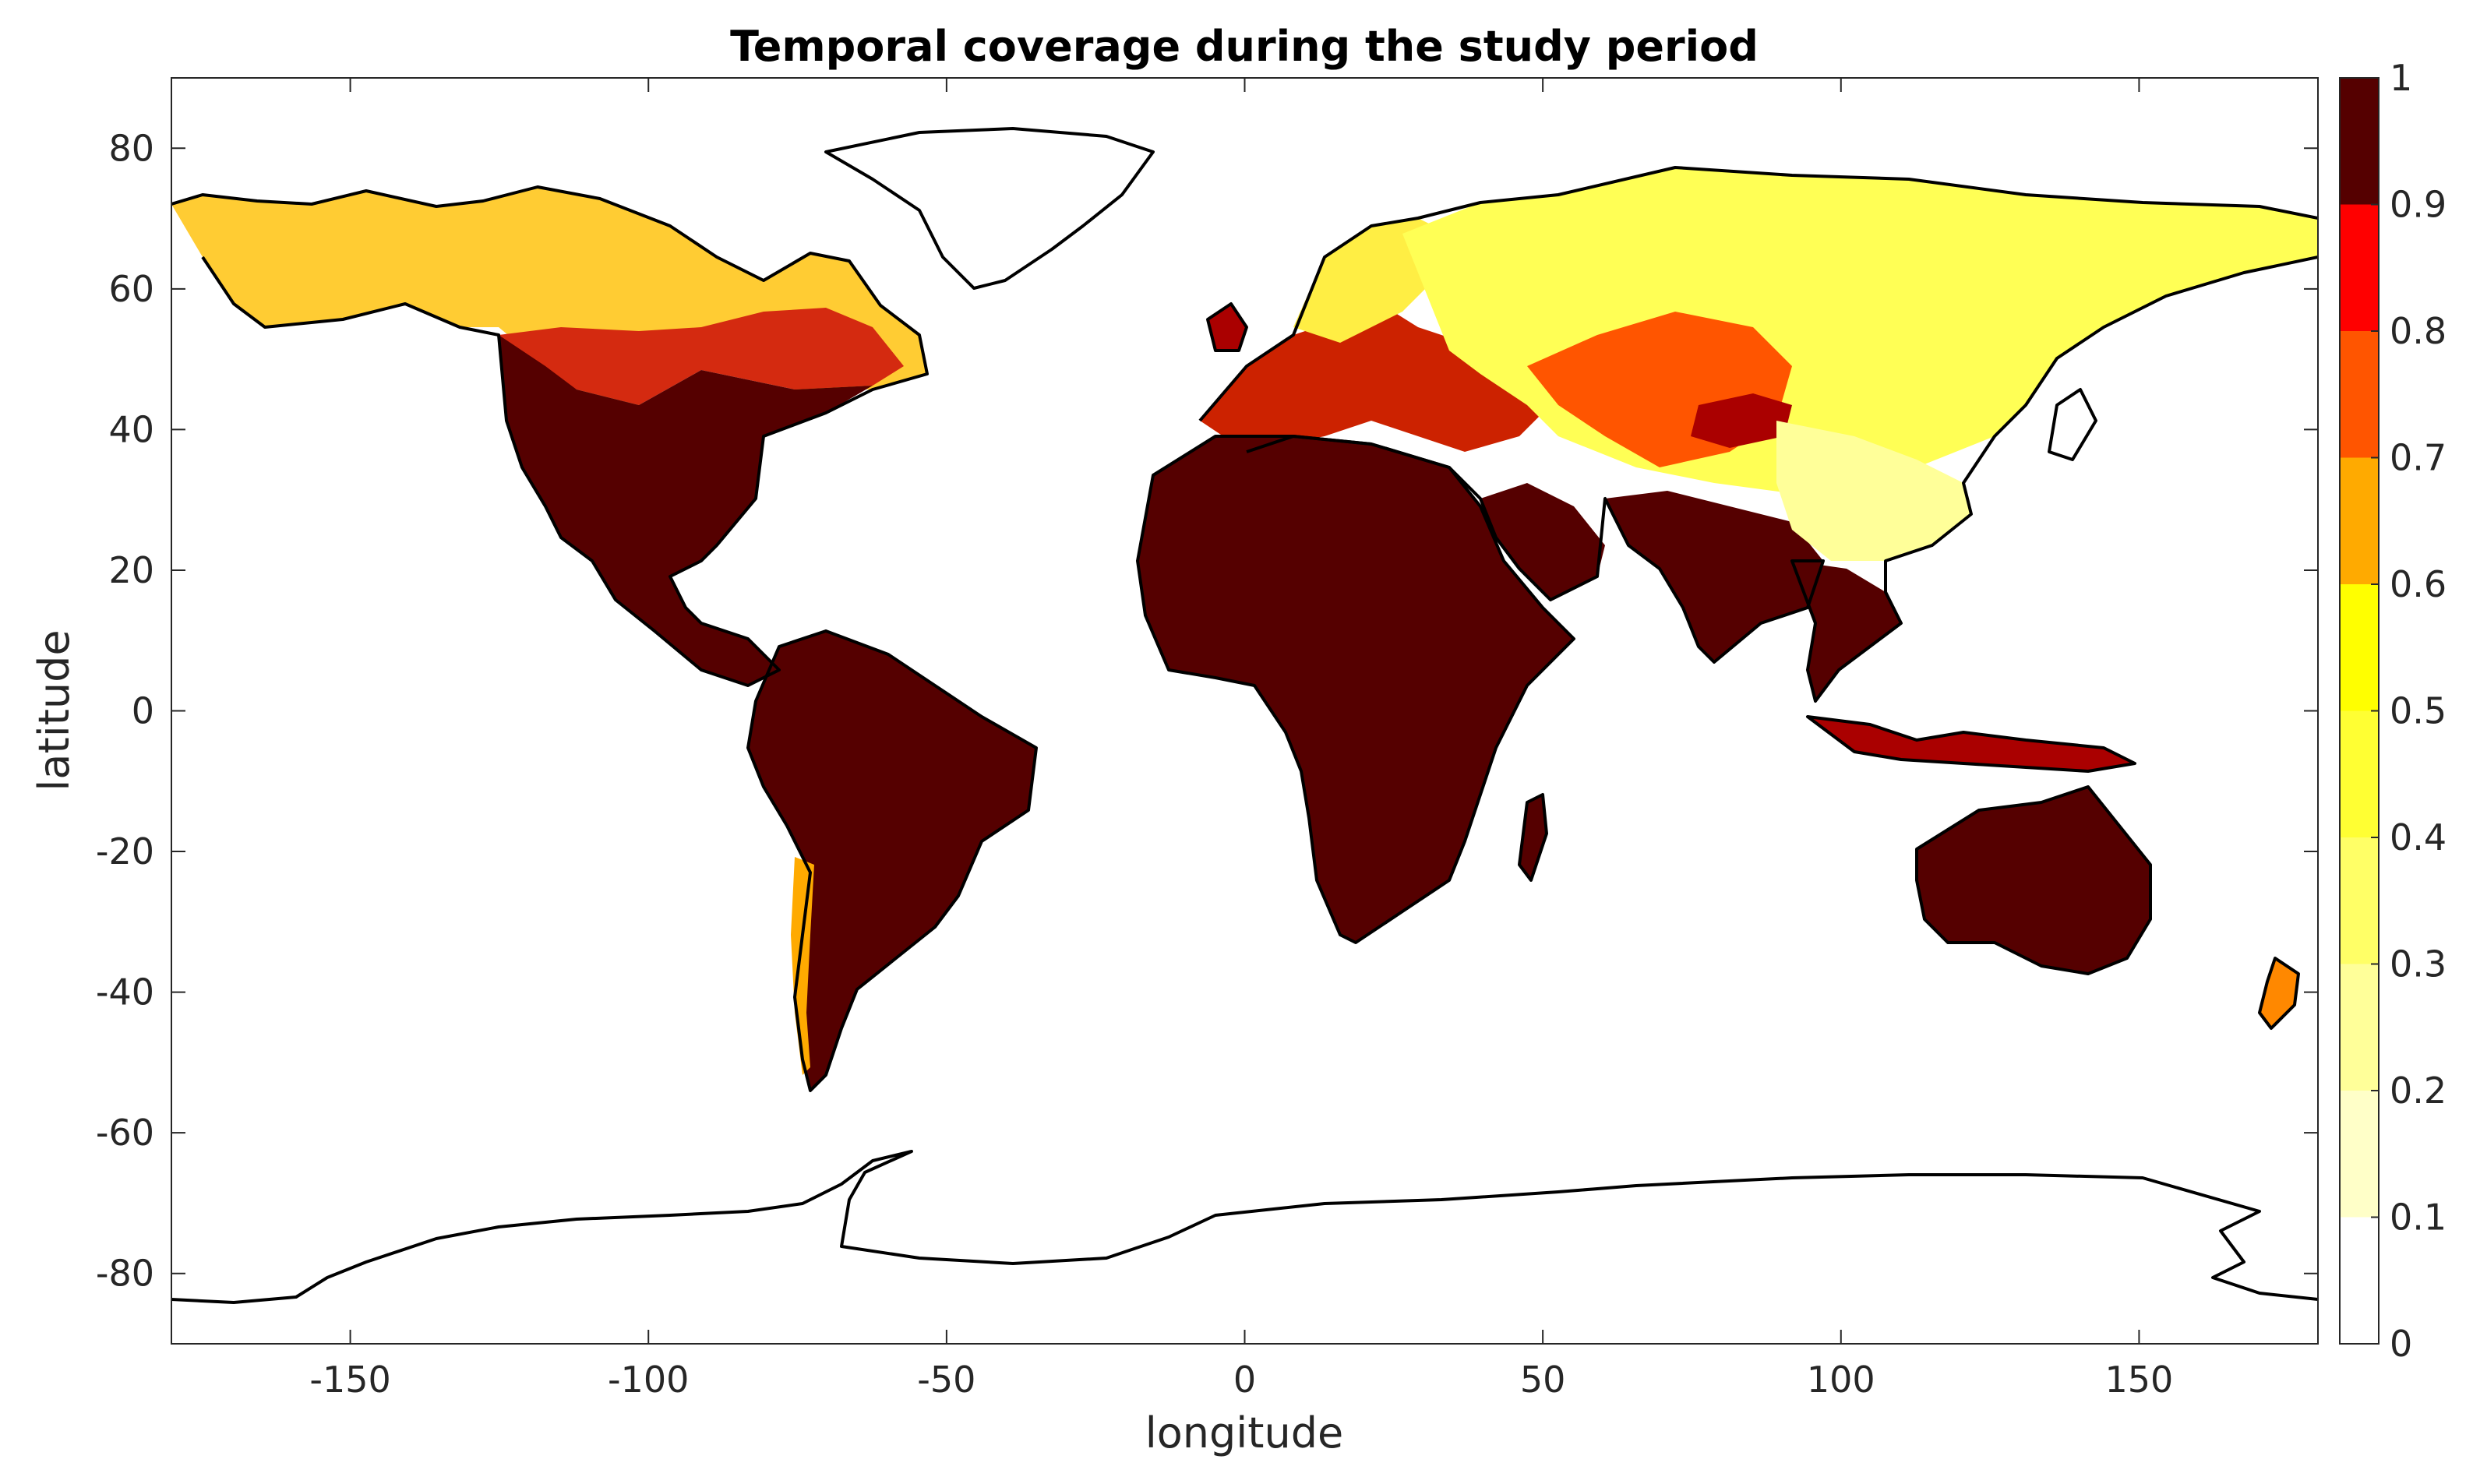 The image size is (2473, 1484). What do you see at coordinates (2418, 584) in the screenshot?
I see `colorbar-tick-label: 0.6` at bounding box center [2418, 584].